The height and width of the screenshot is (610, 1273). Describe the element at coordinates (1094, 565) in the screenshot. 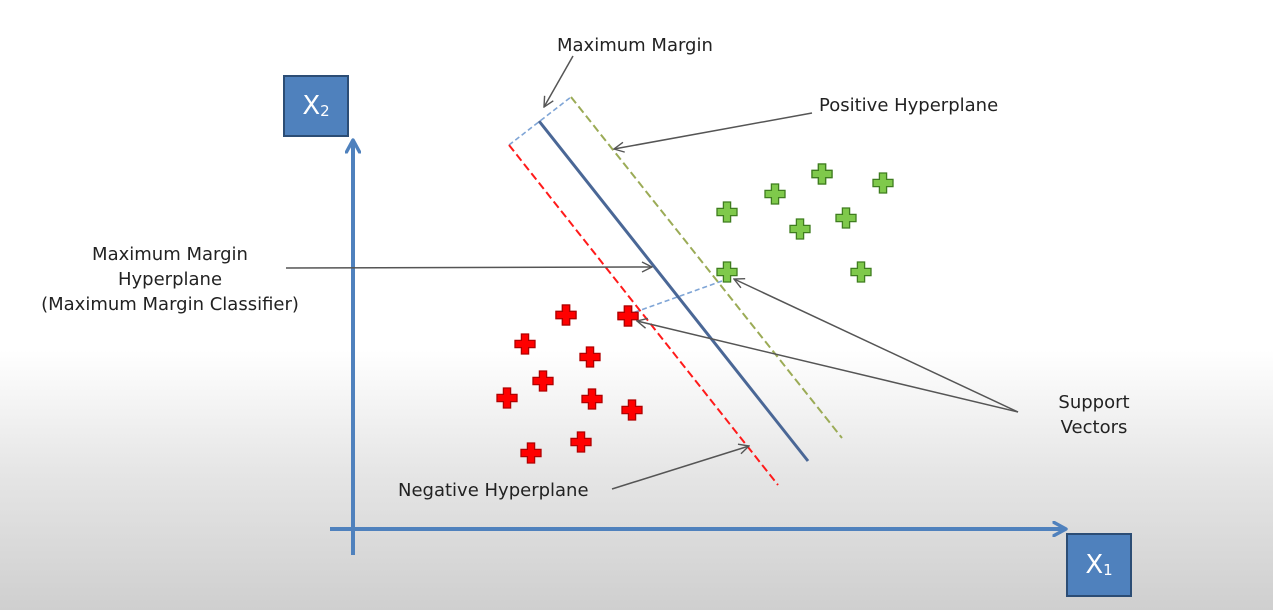

I see `x-axis-label: X` at that location.